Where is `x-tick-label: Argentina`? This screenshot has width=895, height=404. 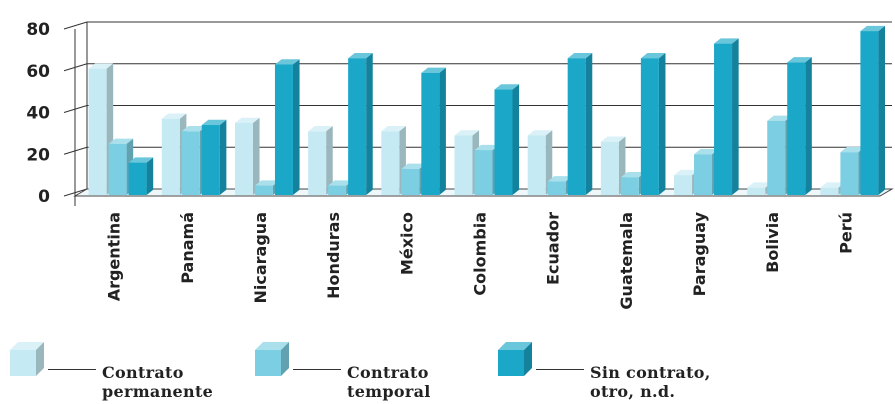 x-tick-label: Argentina is located at coordinates (114, 256).